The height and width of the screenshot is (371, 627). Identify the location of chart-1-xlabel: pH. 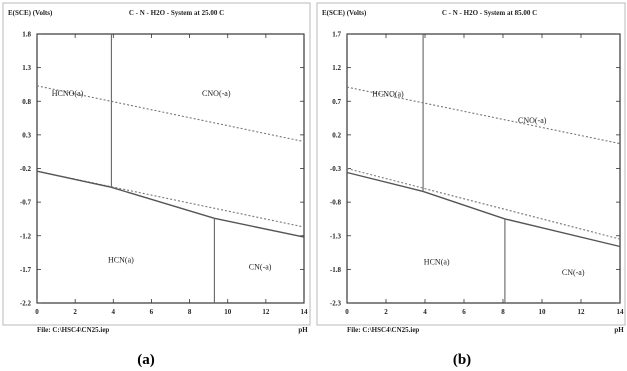
(619, 330).